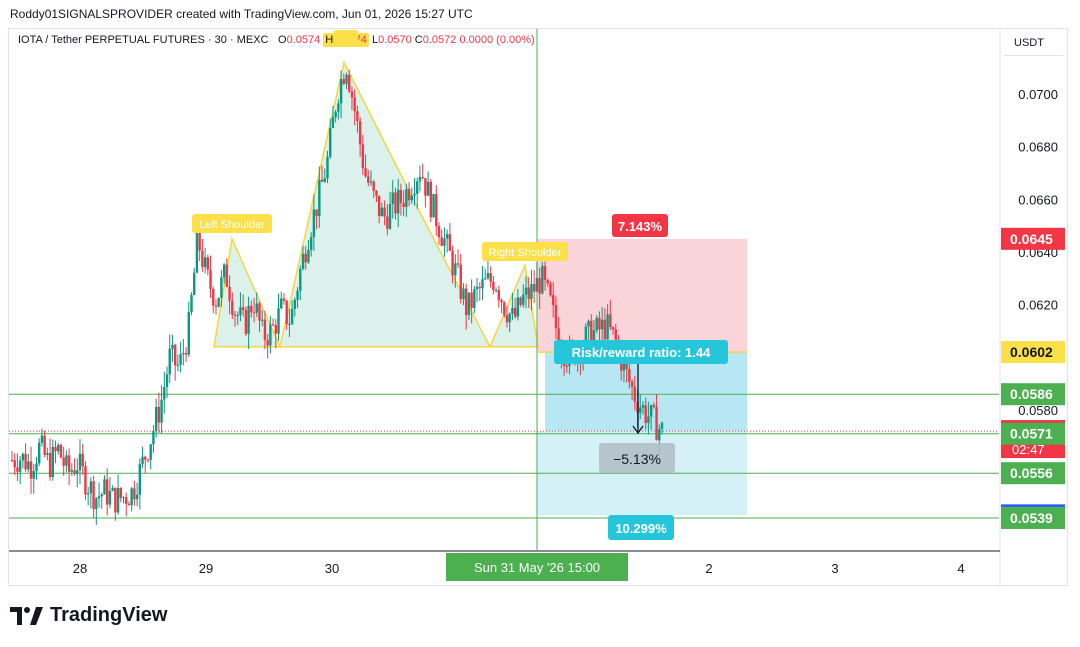 This screenshot has width=1080, height=647. I want to click on tradingview-logo: TradingView, so click(88, 615).